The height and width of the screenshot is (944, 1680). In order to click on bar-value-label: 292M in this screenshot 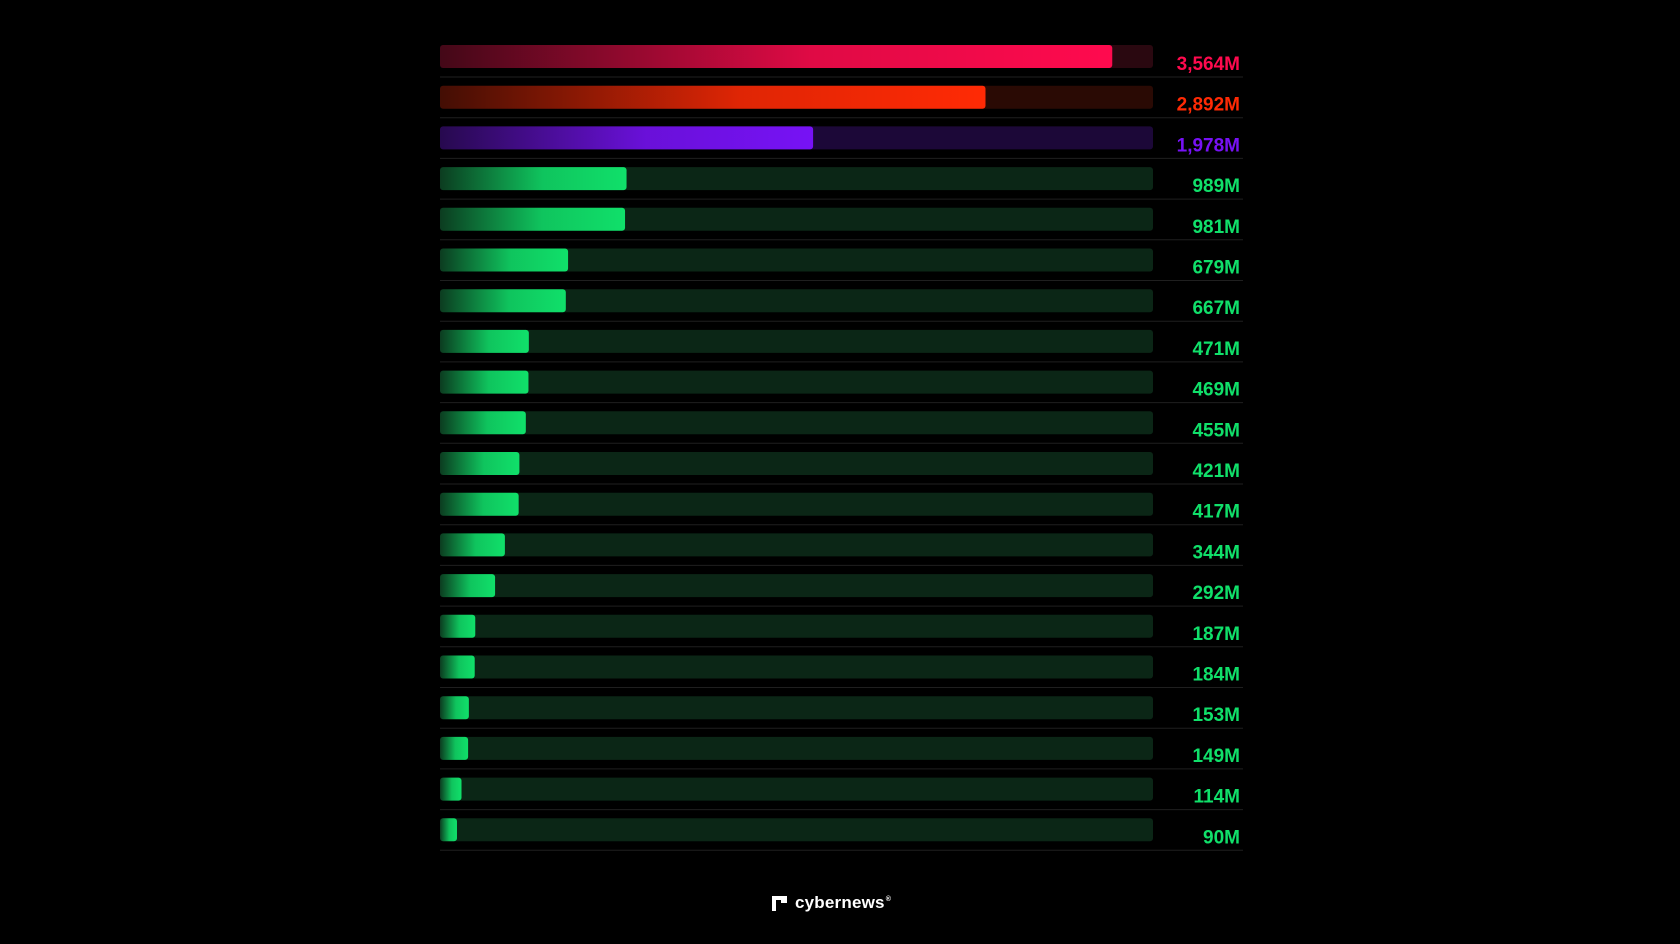, I will do `click(1216, 593)`.